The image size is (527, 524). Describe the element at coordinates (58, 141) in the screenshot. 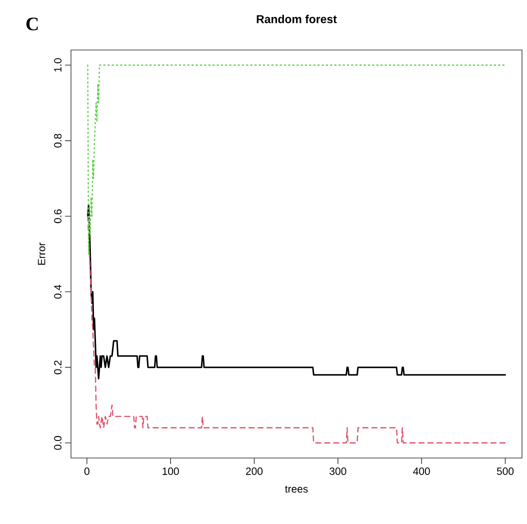

I see `y-tick-label: 0.8` at that location.